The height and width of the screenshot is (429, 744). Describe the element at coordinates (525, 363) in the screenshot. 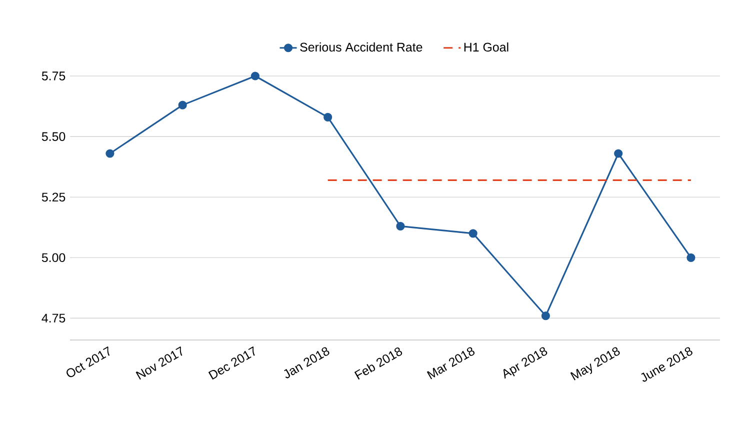

I see `x-tick-label: Apr 2018` at that location.